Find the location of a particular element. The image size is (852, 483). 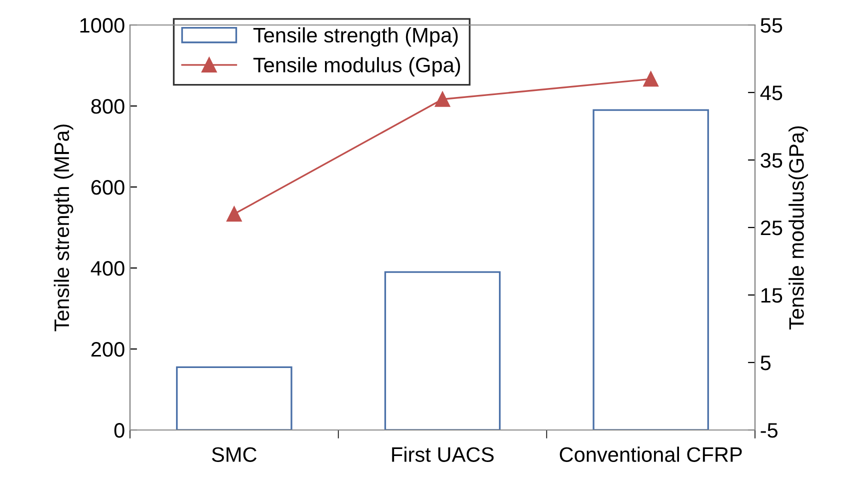

y2-tick-label: 5 is located at coordinates (765, 363).